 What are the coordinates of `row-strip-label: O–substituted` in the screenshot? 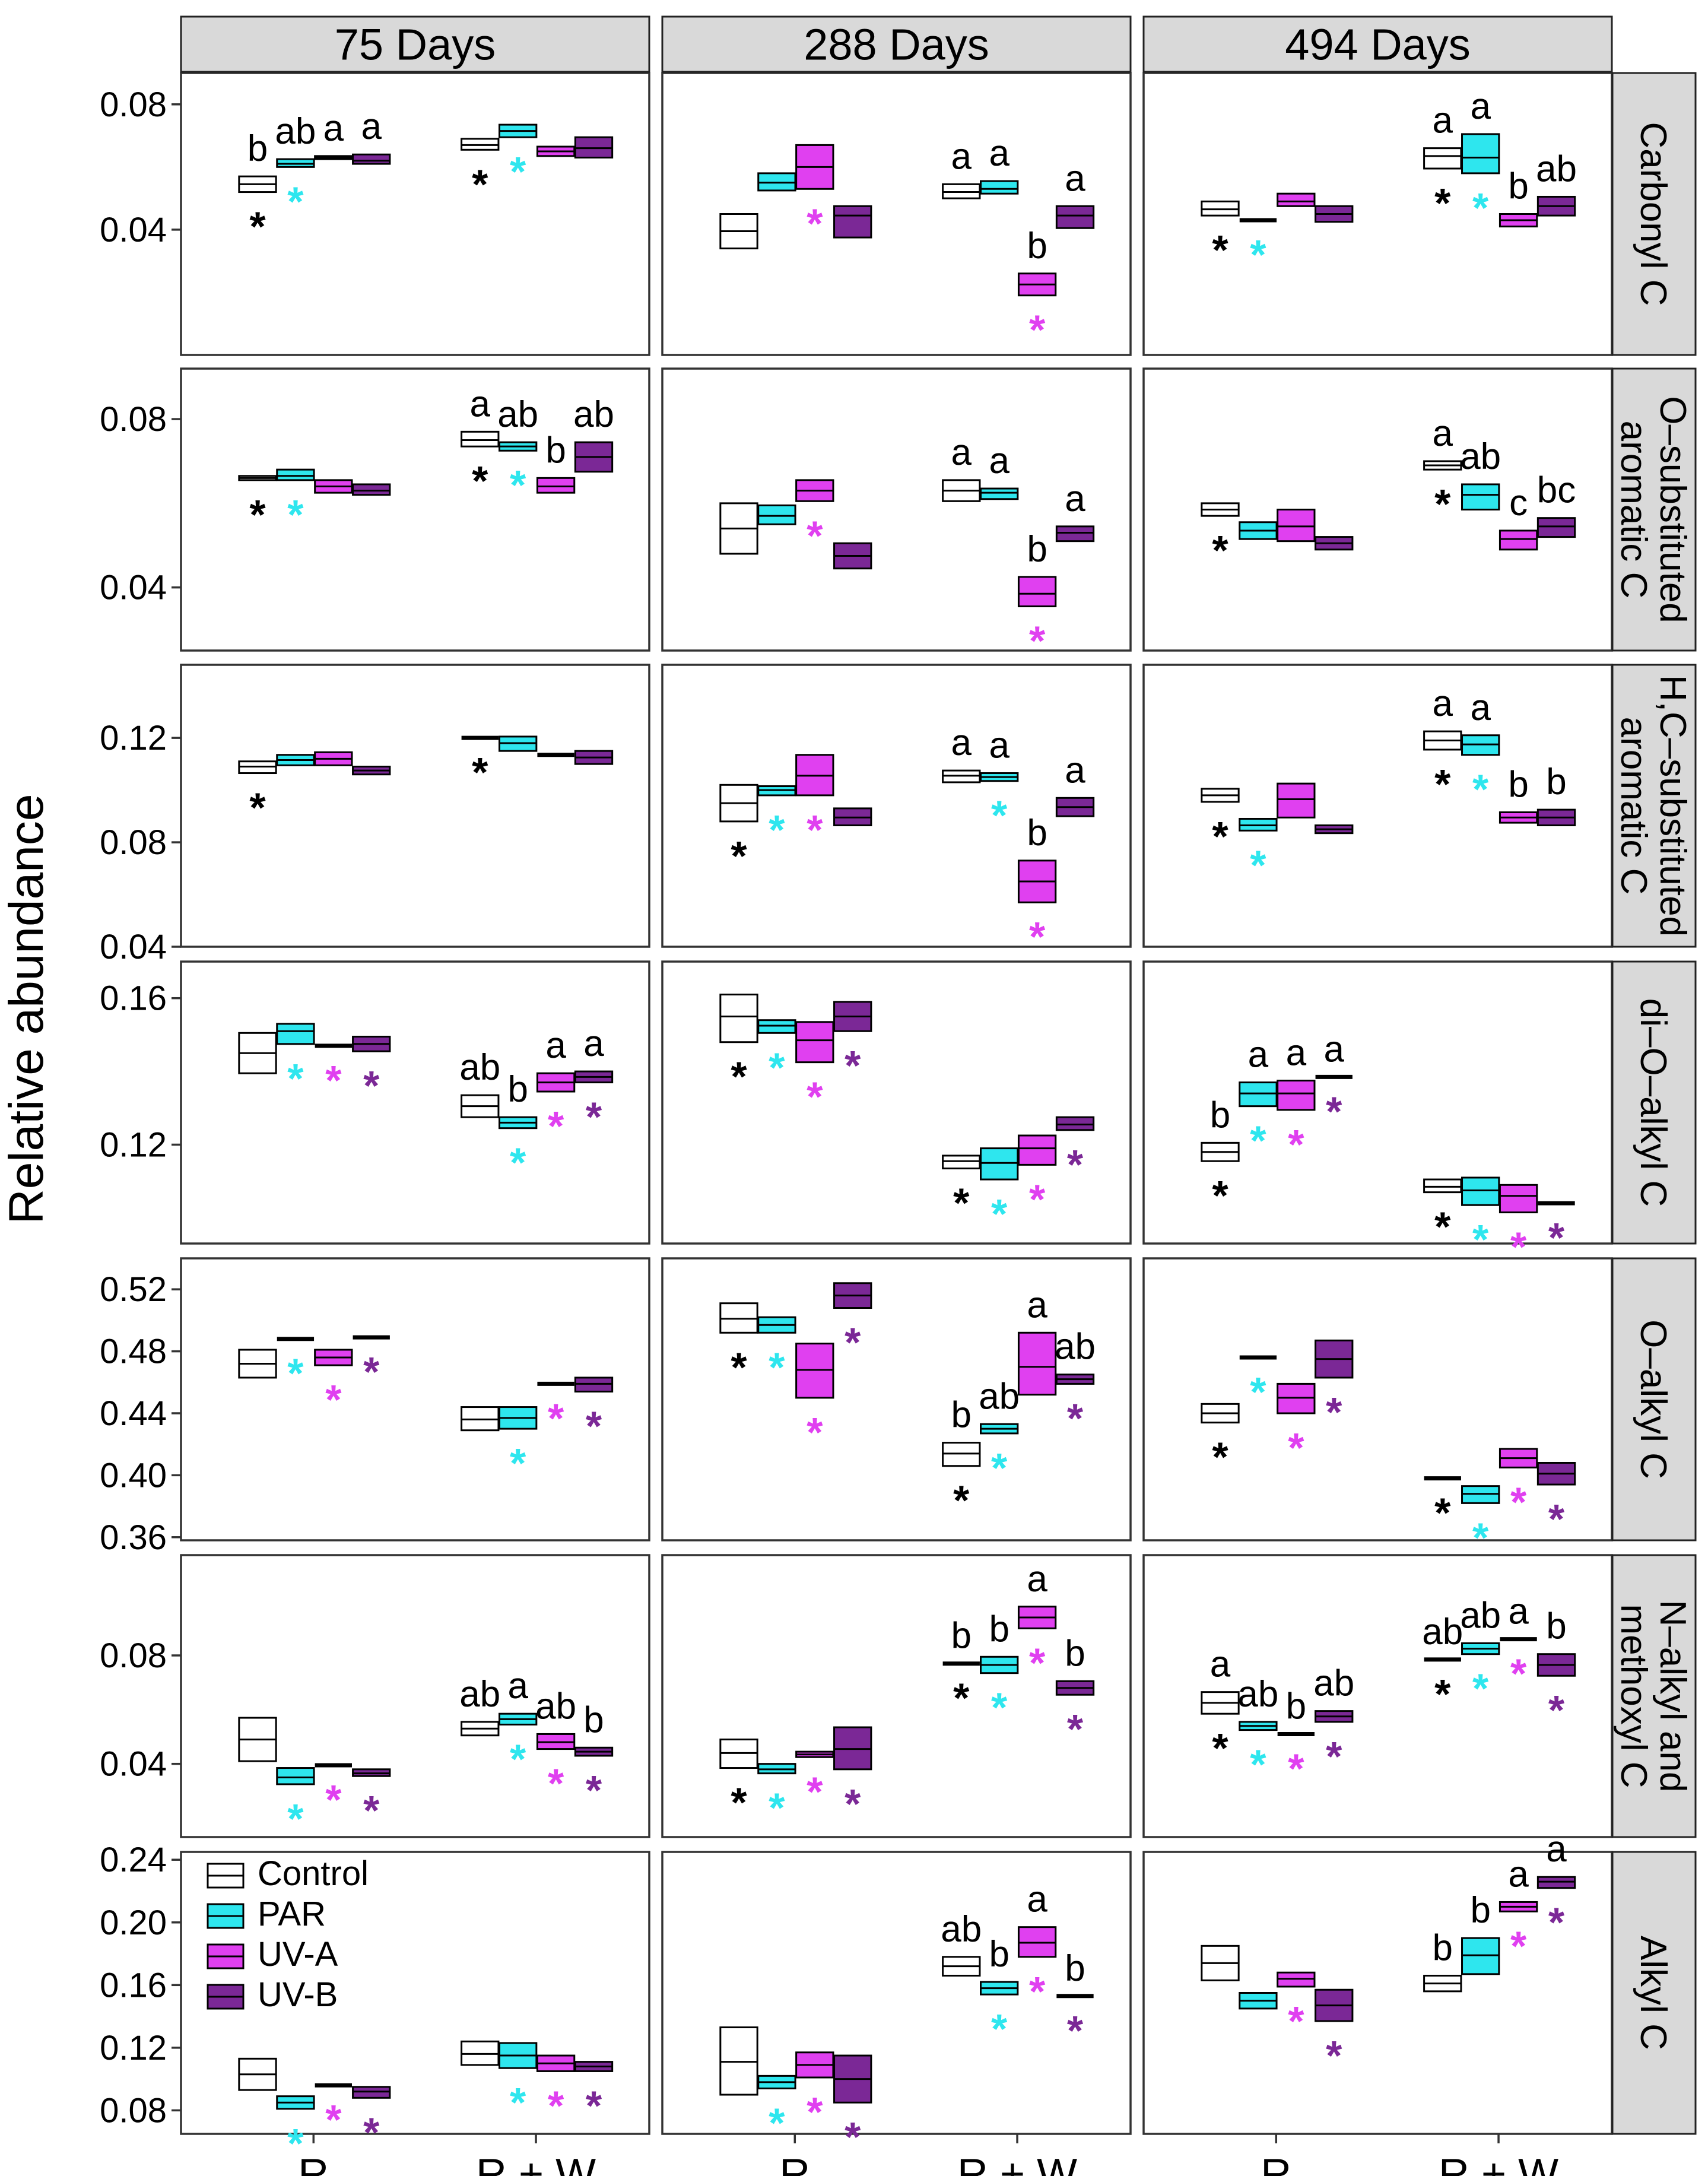 It's located at (1673, 509).